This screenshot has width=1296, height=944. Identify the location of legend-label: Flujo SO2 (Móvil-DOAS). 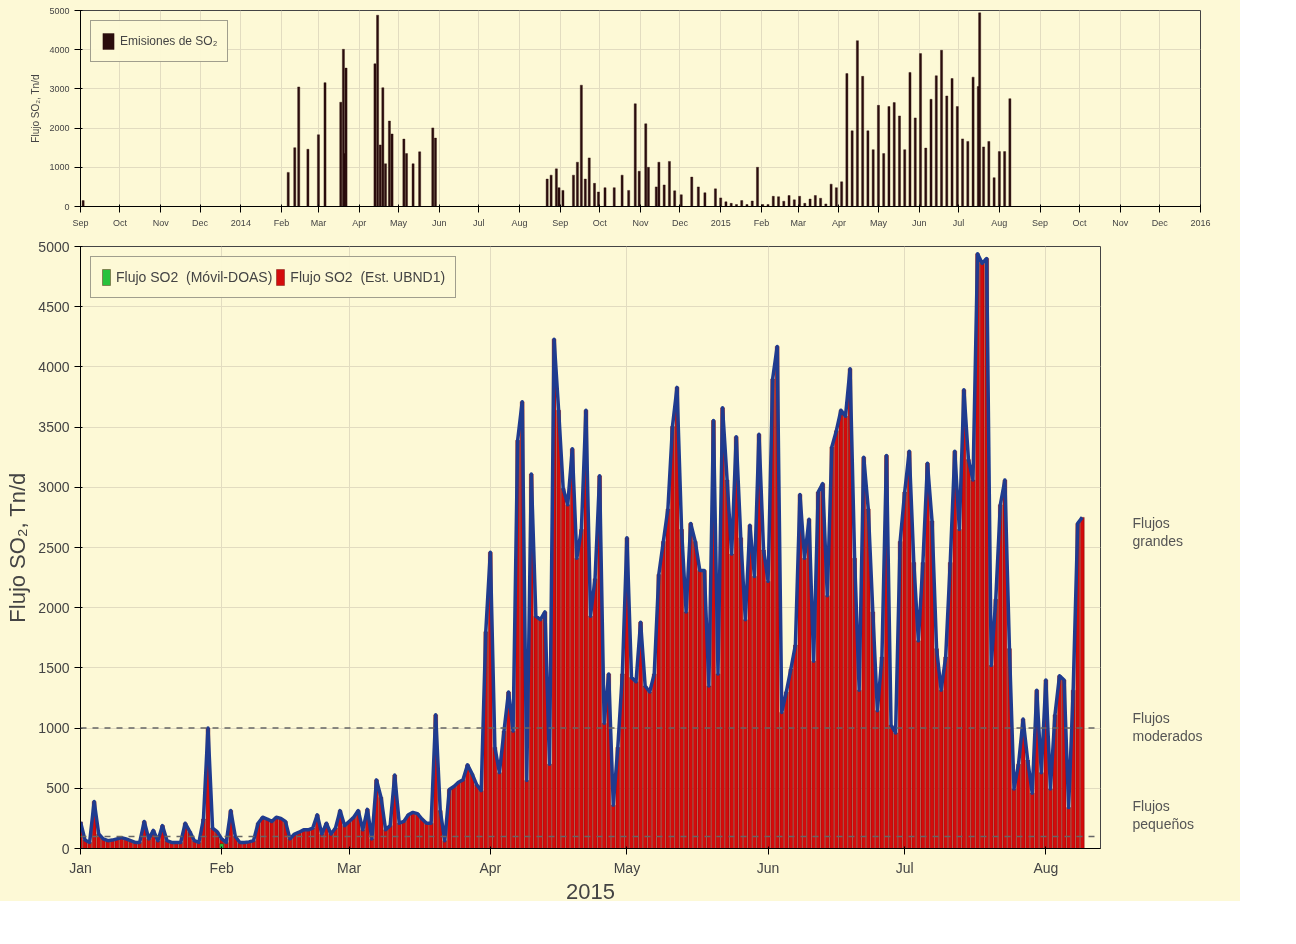
(194, 277).